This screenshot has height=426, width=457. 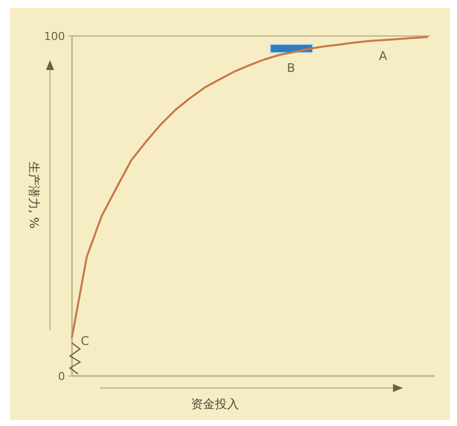 I want to click on annotation: B, so click(x=291, y=68).